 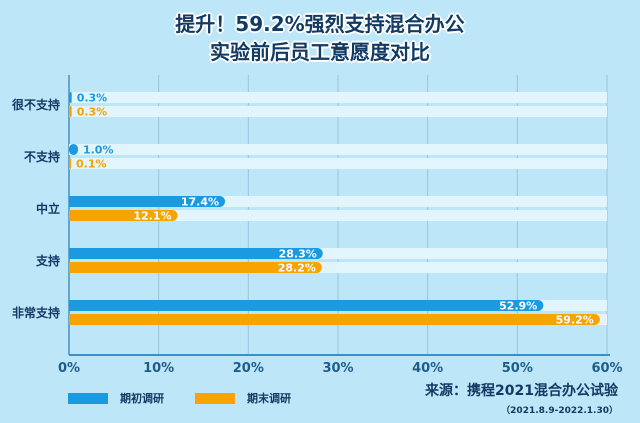 What do you see at coordinates (35, 104) in the screenshot?
I see `category-label: 很不支持` at bounding box center [35, 104].